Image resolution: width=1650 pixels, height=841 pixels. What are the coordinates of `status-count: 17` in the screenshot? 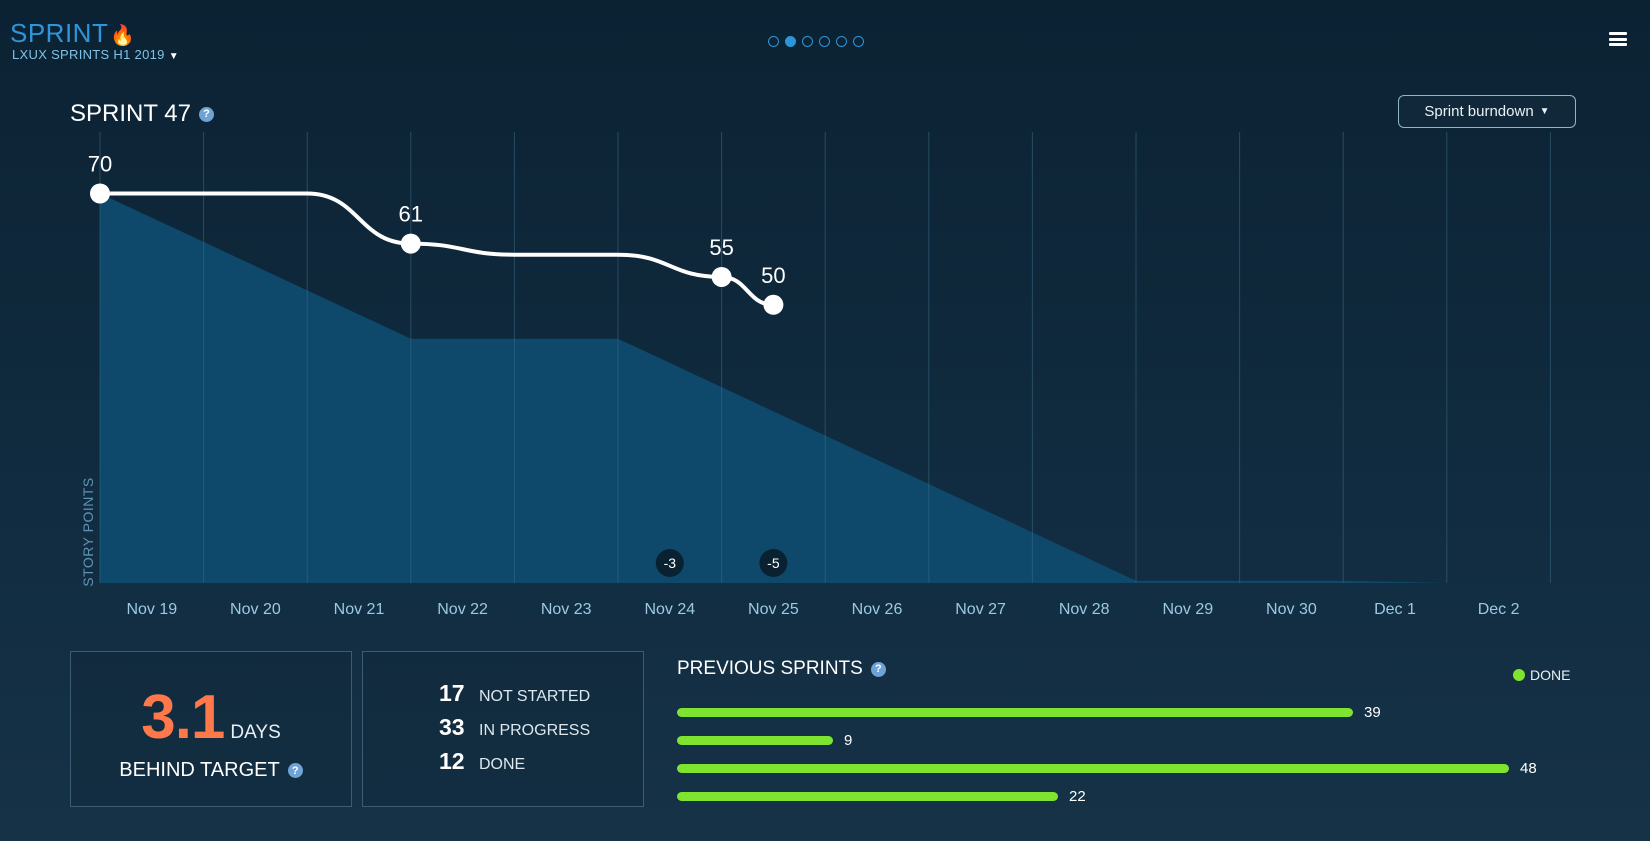 It's located at (452, 693).